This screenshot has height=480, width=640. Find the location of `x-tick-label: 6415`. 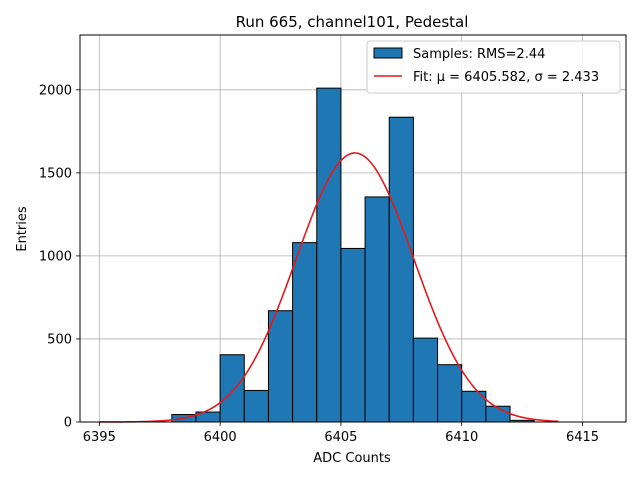

x-tick-label: 6415 is located at coordinates (582, 437).